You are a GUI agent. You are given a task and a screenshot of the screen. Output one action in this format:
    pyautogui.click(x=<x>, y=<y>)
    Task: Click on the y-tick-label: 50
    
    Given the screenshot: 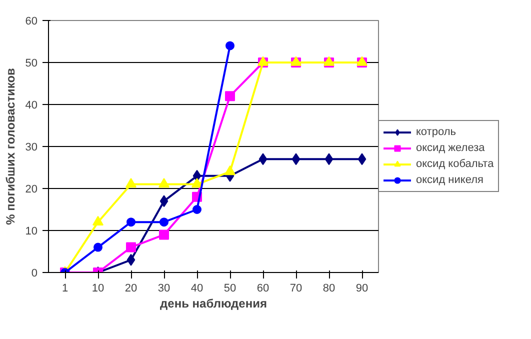 What is the action you would take?
    pyautogui.click(x=31, y=64)
    